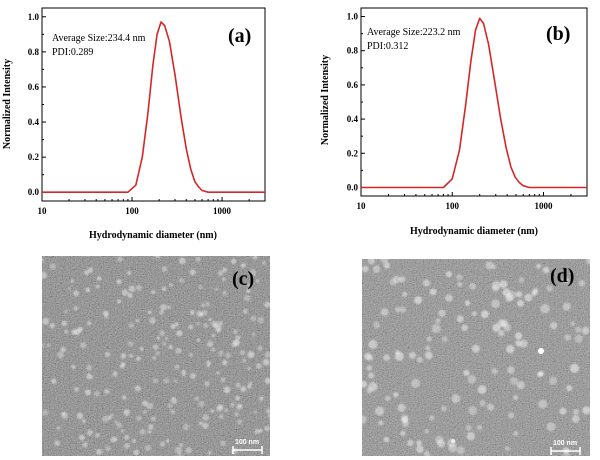 This screenshot has height=460, width=600. I want to click on x-axis-title: Hydrodynamic diameter (nm), so click(153, 235).